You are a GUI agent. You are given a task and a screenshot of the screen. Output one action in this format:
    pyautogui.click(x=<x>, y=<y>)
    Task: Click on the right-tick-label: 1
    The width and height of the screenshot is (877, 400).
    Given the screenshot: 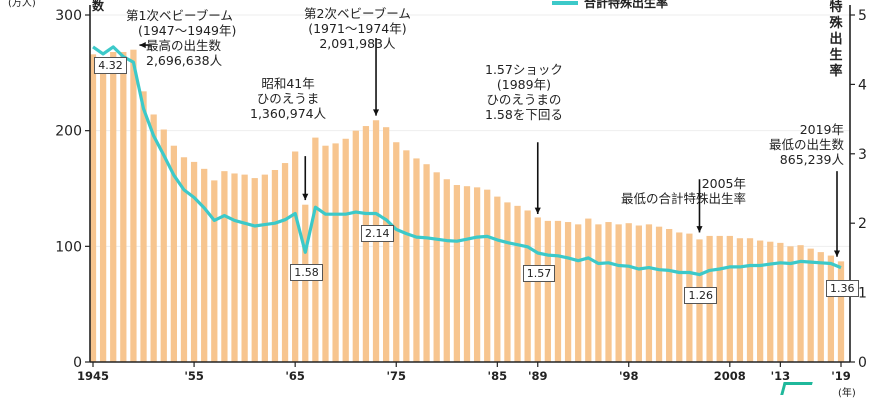 What is the action you would take?
    pyautogui.click(x=862, y=294)
    